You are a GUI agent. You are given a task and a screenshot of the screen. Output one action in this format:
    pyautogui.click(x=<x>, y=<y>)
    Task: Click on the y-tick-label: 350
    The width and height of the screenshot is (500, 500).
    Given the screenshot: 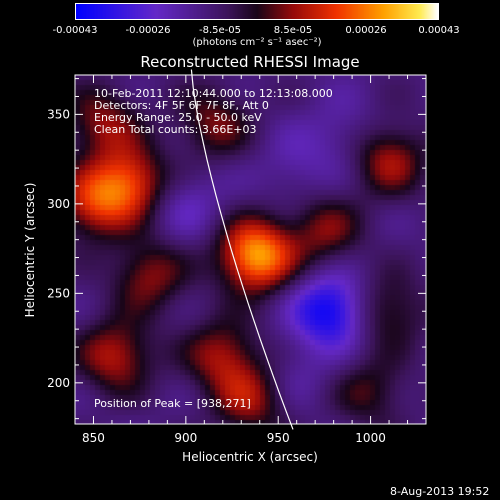 What is the action you would take?
    pyautogui.click(x=58, y=114)
    